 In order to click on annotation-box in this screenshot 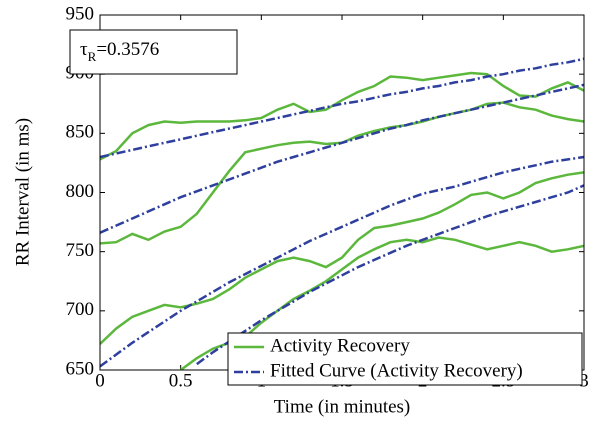, I will do `click(153, 52)`.